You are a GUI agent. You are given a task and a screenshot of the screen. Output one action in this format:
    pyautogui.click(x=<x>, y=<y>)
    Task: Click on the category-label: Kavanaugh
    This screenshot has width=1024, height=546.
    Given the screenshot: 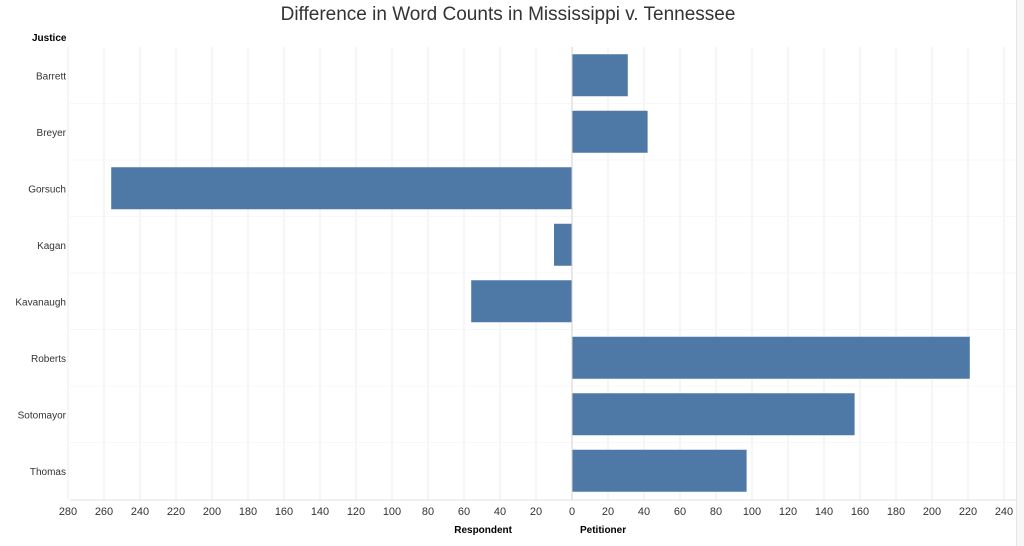 What is the action you would take?
    pyautogui.click(x=40, y=302)
    